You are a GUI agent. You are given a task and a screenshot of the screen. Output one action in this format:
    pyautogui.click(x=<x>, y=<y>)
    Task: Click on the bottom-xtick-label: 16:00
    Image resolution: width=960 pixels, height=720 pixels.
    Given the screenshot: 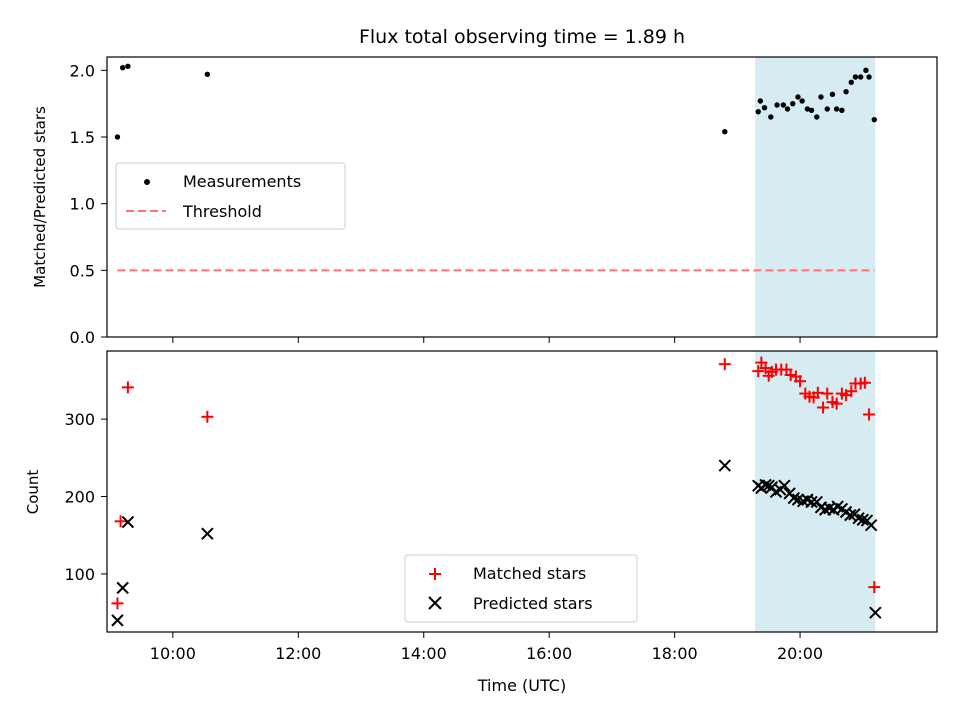 What is the action you would take?
    pyautogui.click(x=549, y=653)
    